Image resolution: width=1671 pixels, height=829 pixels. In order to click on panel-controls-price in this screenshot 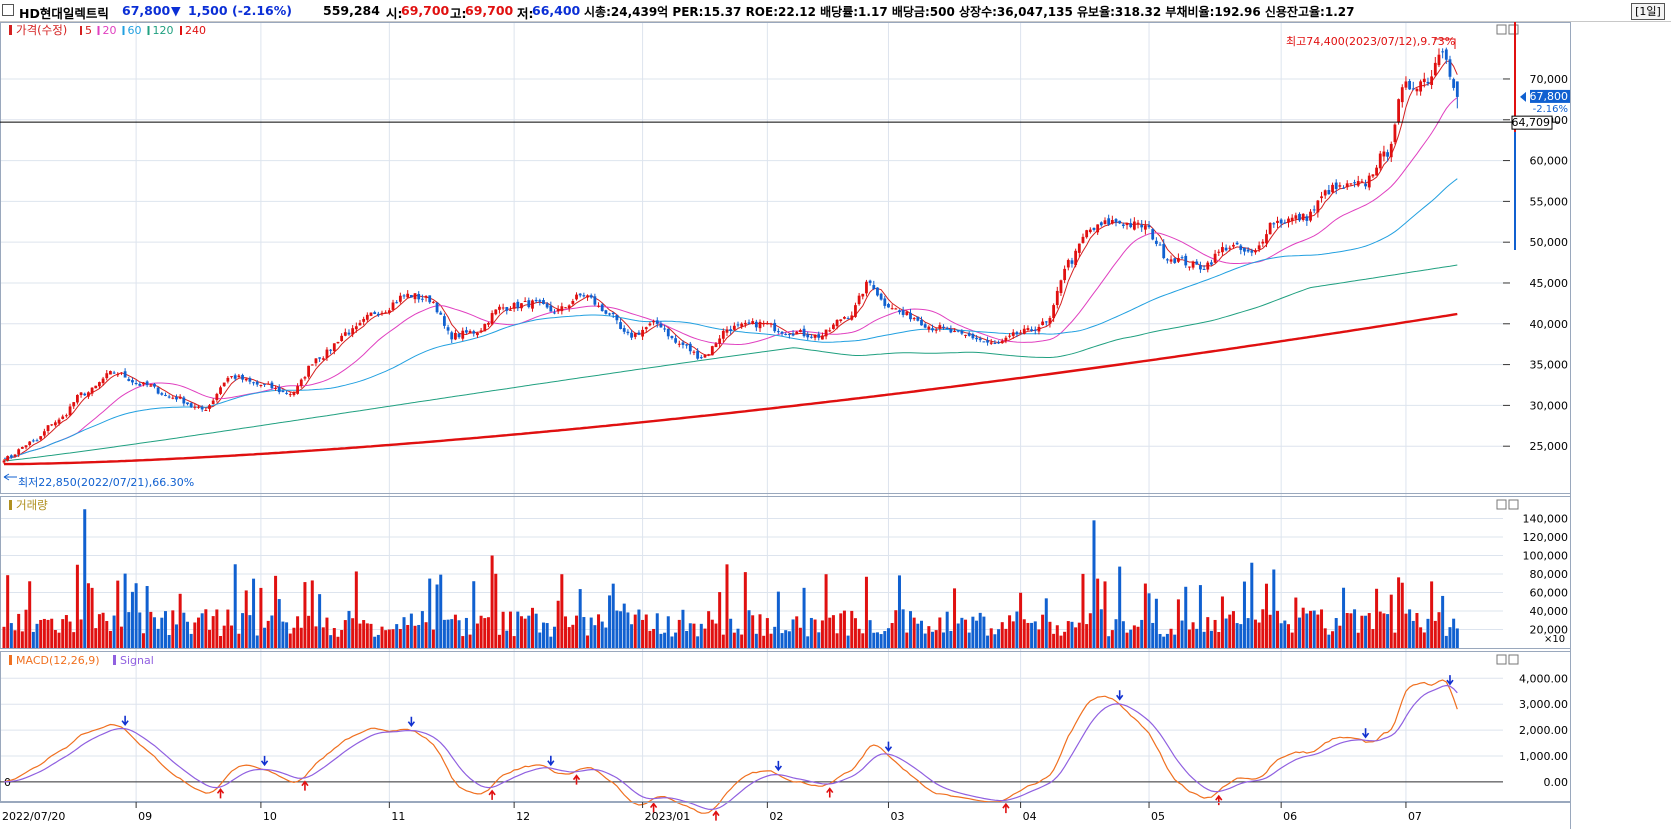, I will do `click(1507, 29)`.